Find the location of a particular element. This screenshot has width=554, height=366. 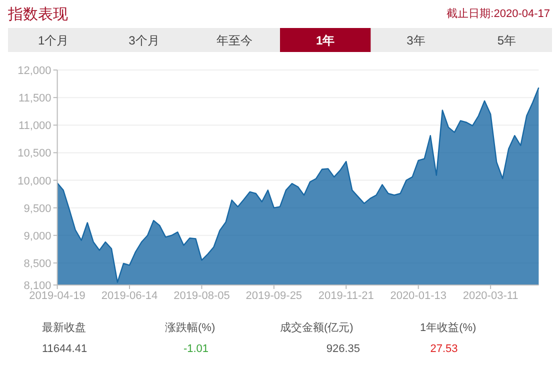

x-tick-label: 2019-04-19 is located at coordinates (57, 296).